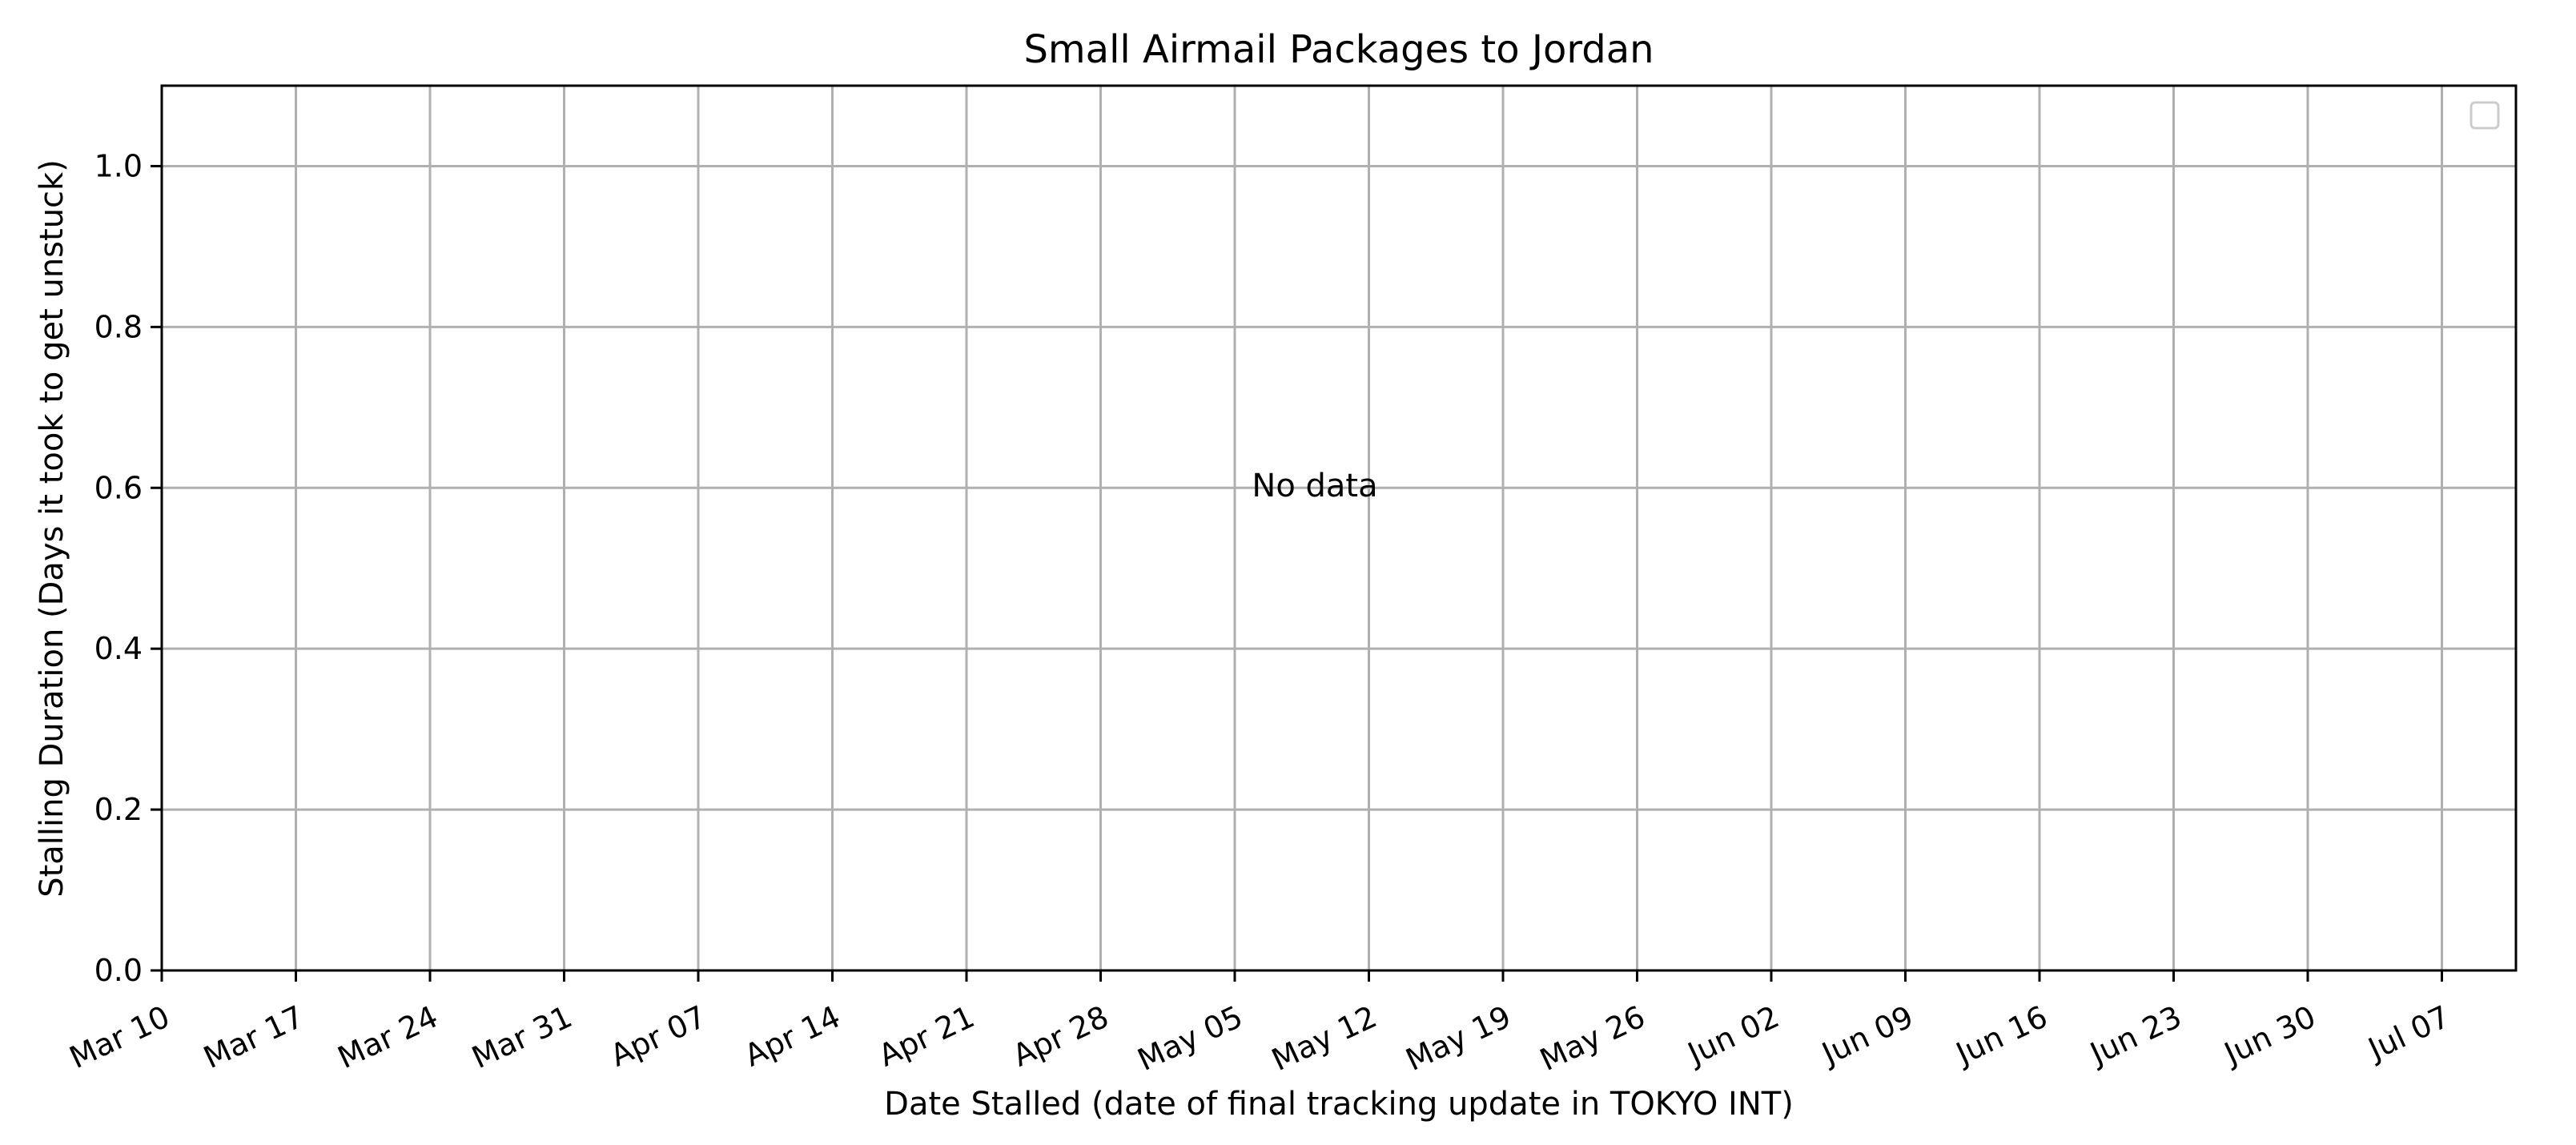  I want to click on no-data-annotation: No data, so click(1314, 486).